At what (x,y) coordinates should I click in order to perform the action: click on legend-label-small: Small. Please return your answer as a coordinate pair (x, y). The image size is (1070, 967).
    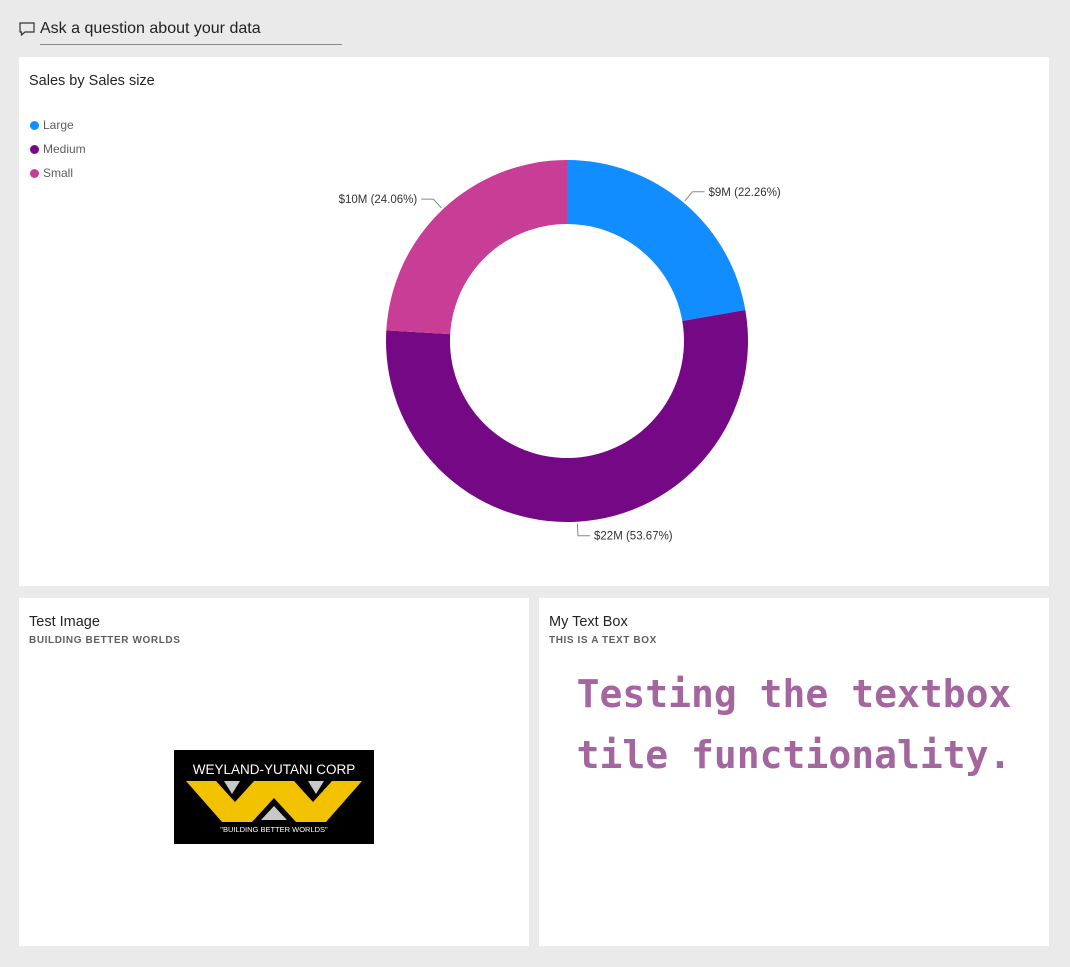
    Looking at the image, I should click on (58, 173).